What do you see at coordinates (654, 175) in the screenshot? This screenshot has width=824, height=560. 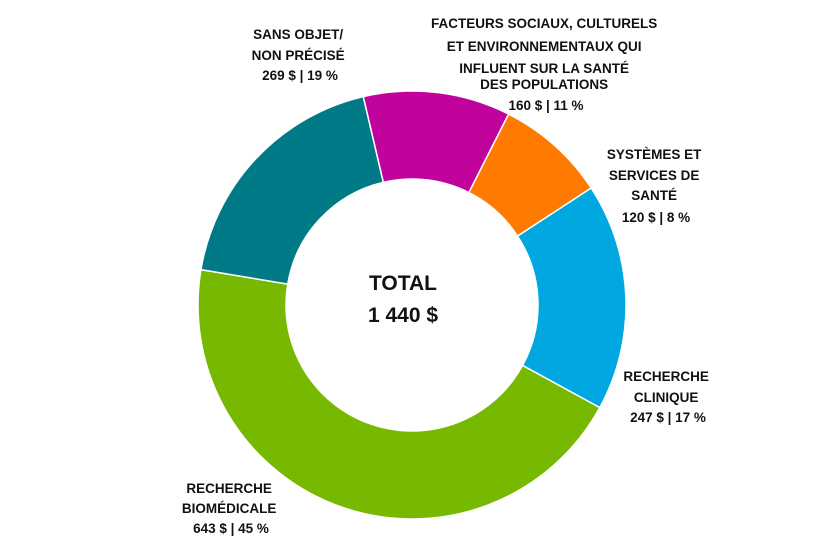 I see `label-line: SERVICES DE` at bounding box center [654, 175].